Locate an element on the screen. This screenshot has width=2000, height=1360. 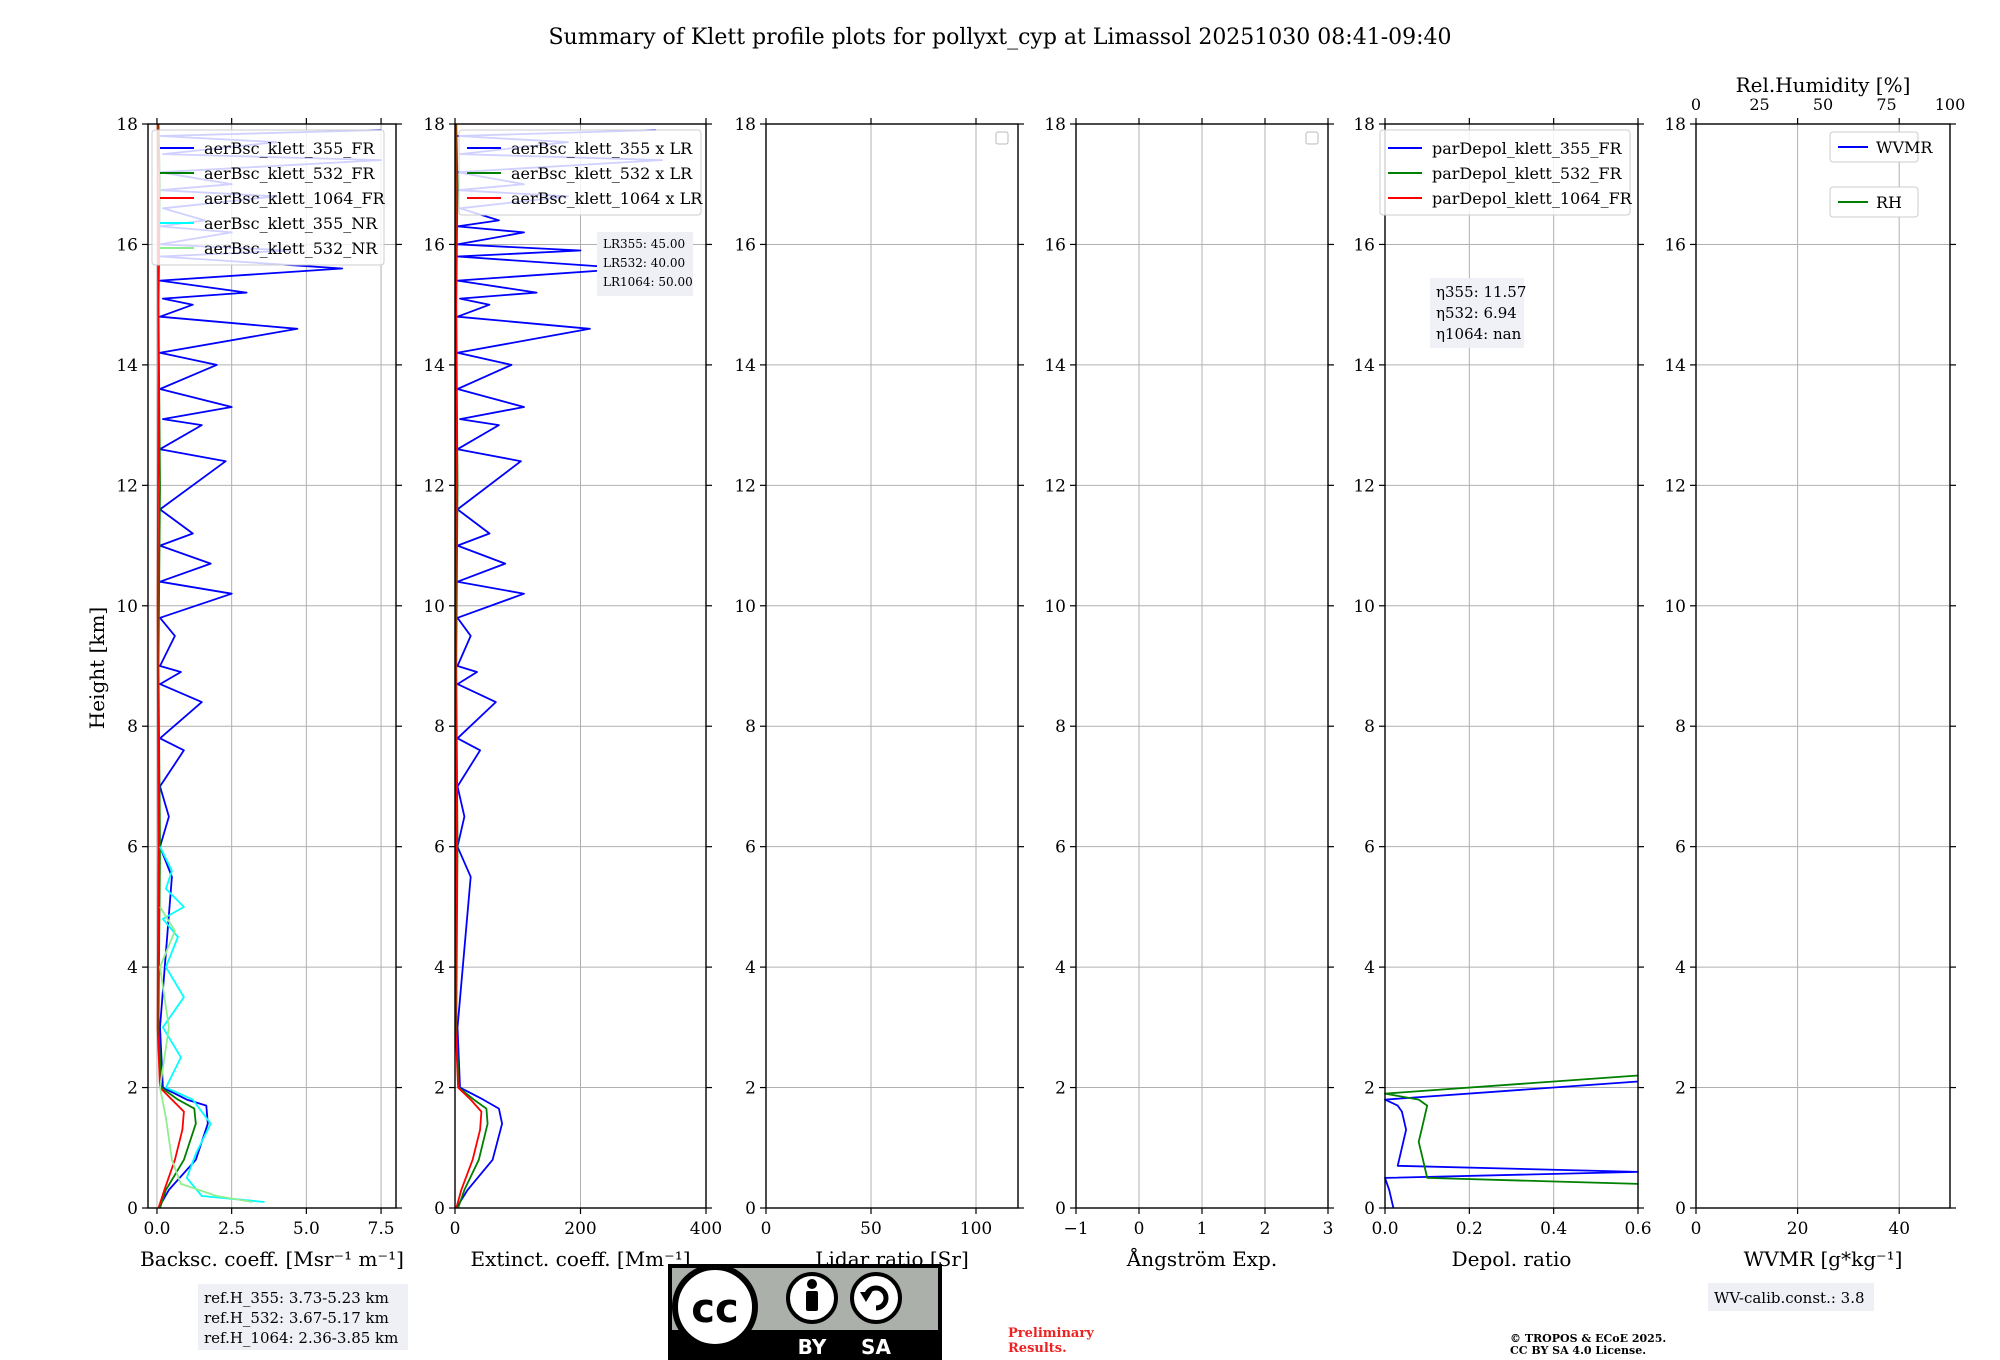
y-tick-label-dep: 10 is located at coordinates (1364, 607).